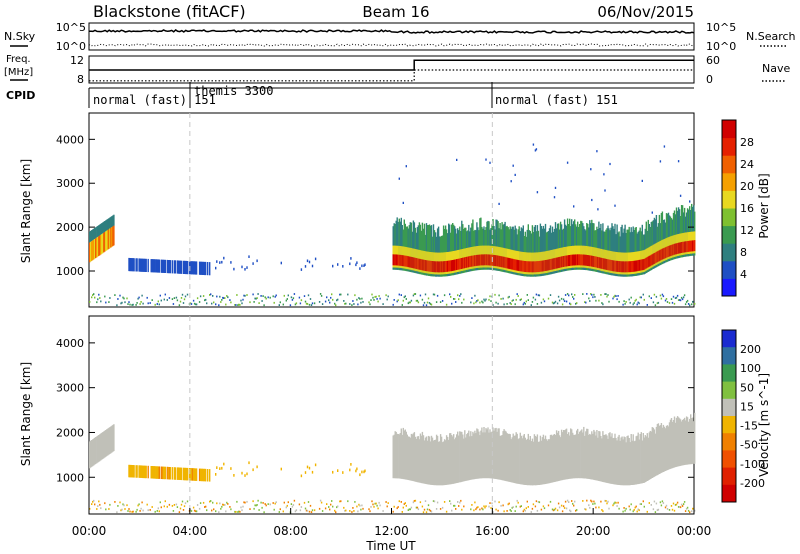  What do you see at coordinates (729, 181) in the screenshot?
I see `colorbar-swatch` at bounding box center [729, 181].